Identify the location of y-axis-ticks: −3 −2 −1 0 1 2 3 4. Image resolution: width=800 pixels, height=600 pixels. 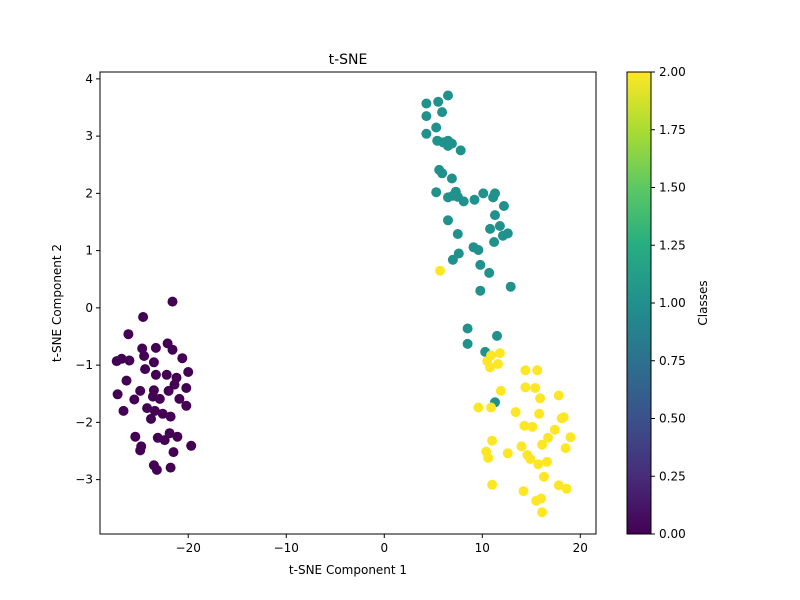
(87, 279).